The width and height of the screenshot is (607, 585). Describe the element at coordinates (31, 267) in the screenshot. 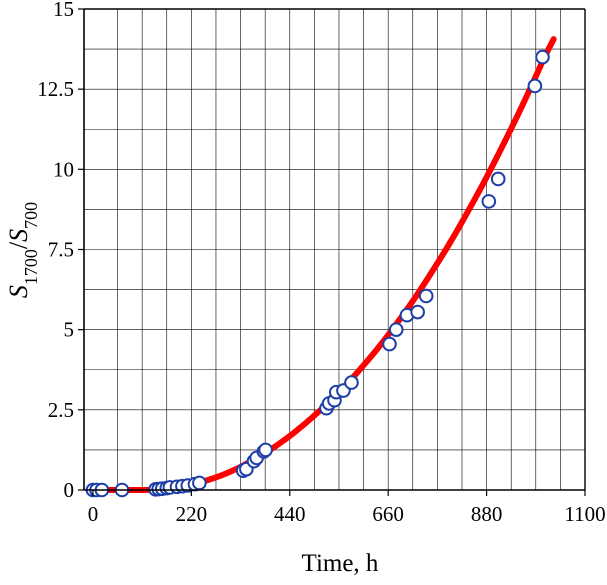

I see `y-axis-title-sub1: 1700` at that location.